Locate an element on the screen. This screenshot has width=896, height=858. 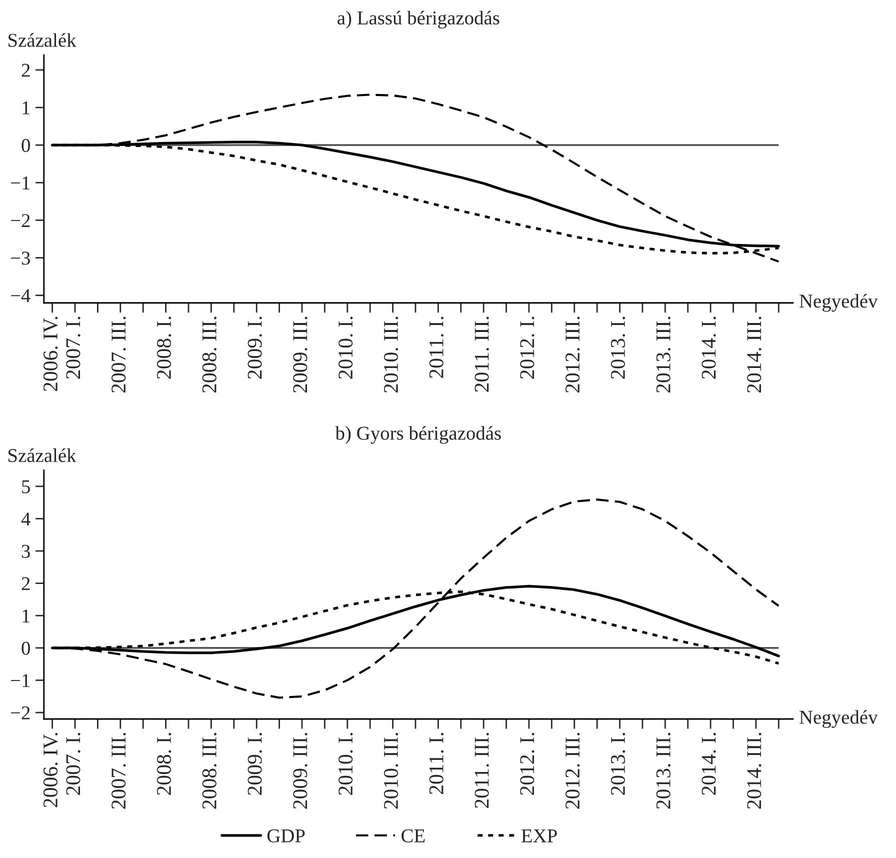
legend-label: EXP is located at coordinates (539, 835).